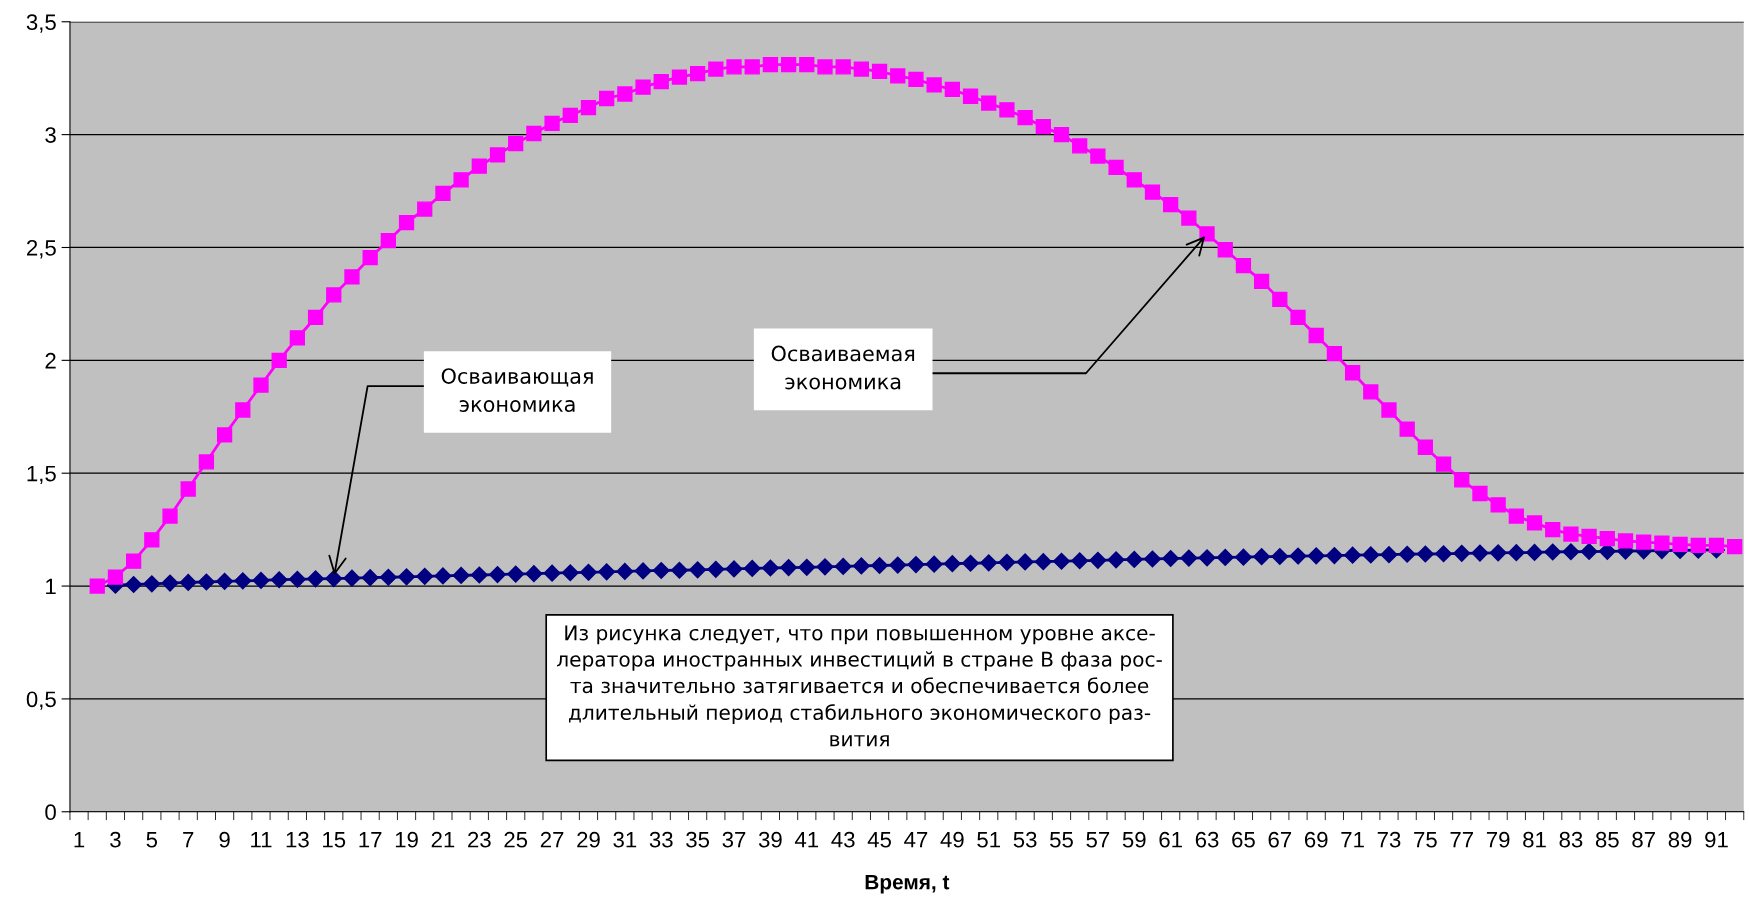  Describe the element at coordinates (806, 840) in the screenshot. I see `x-tick-label: 41` at that location.